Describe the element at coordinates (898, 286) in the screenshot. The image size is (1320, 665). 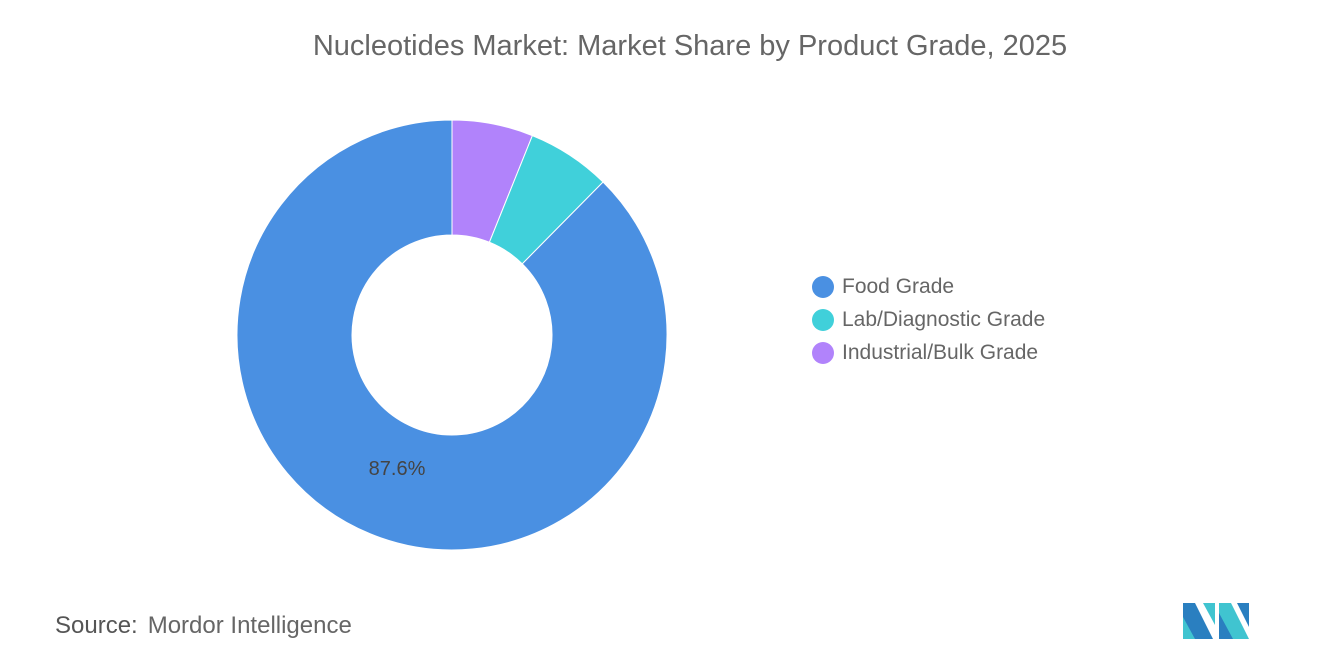
I see `legend-label: Food Grade` at that location.